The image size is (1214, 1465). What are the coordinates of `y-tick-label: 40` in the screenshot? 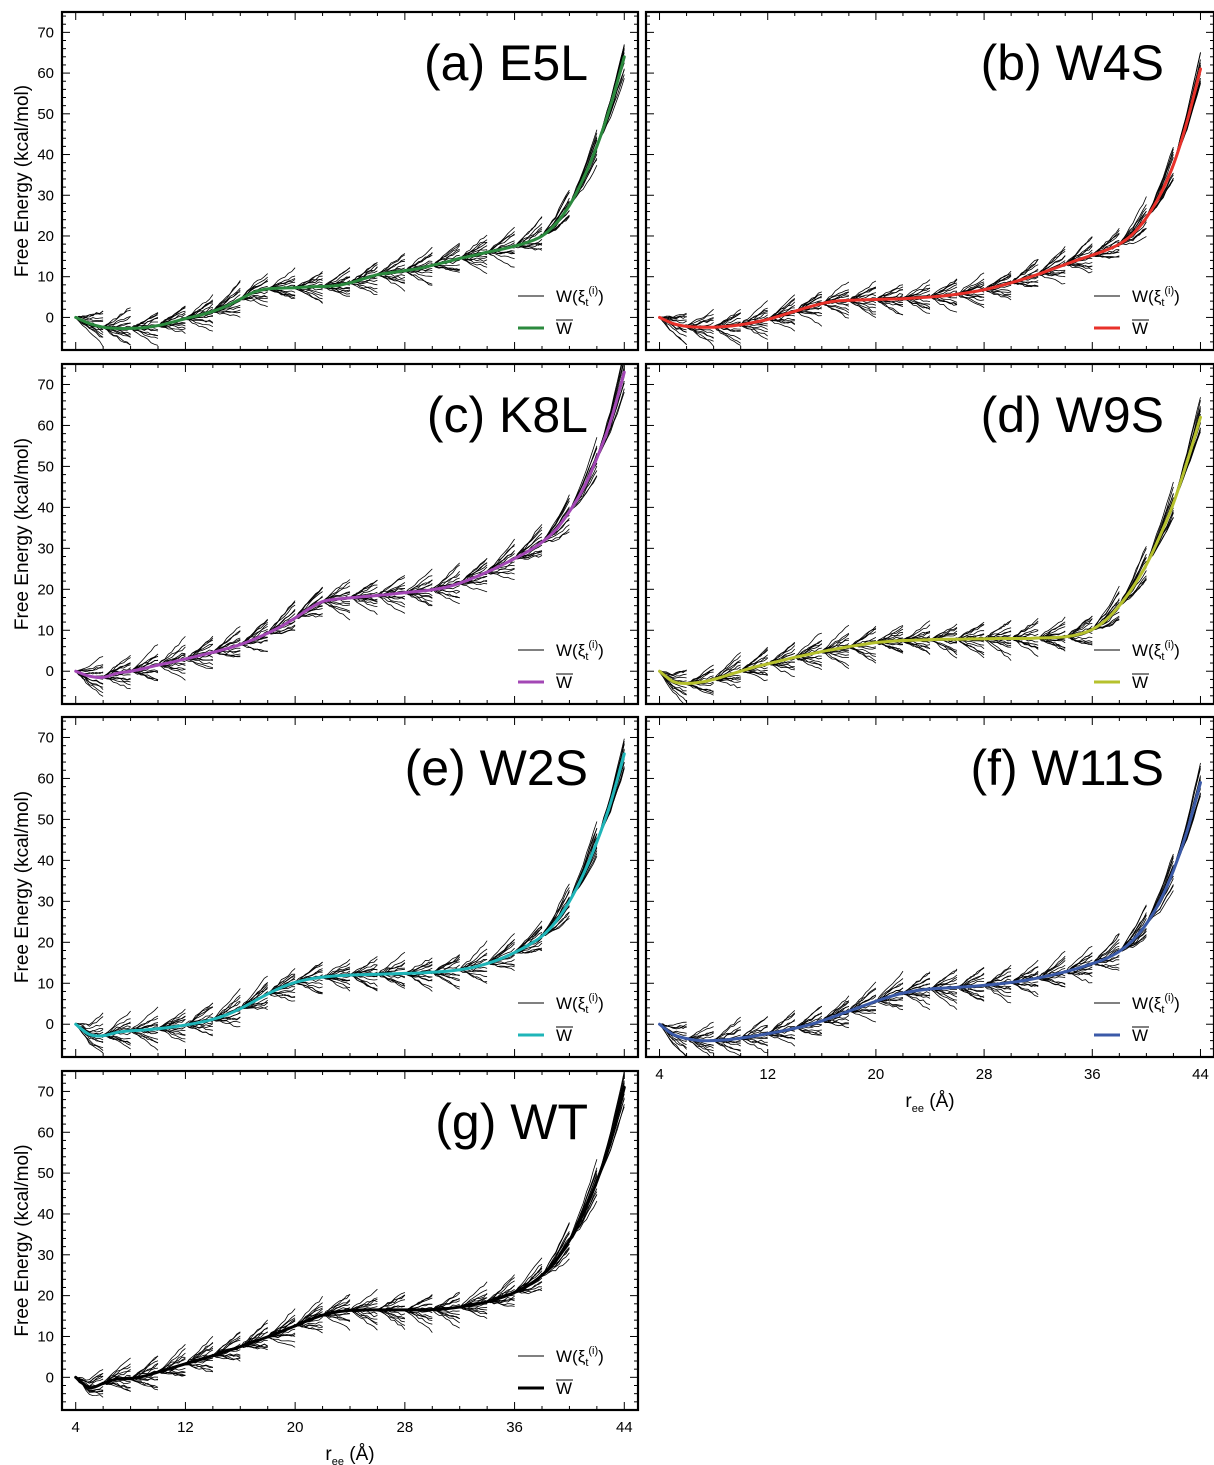 It's located at (45, 860).